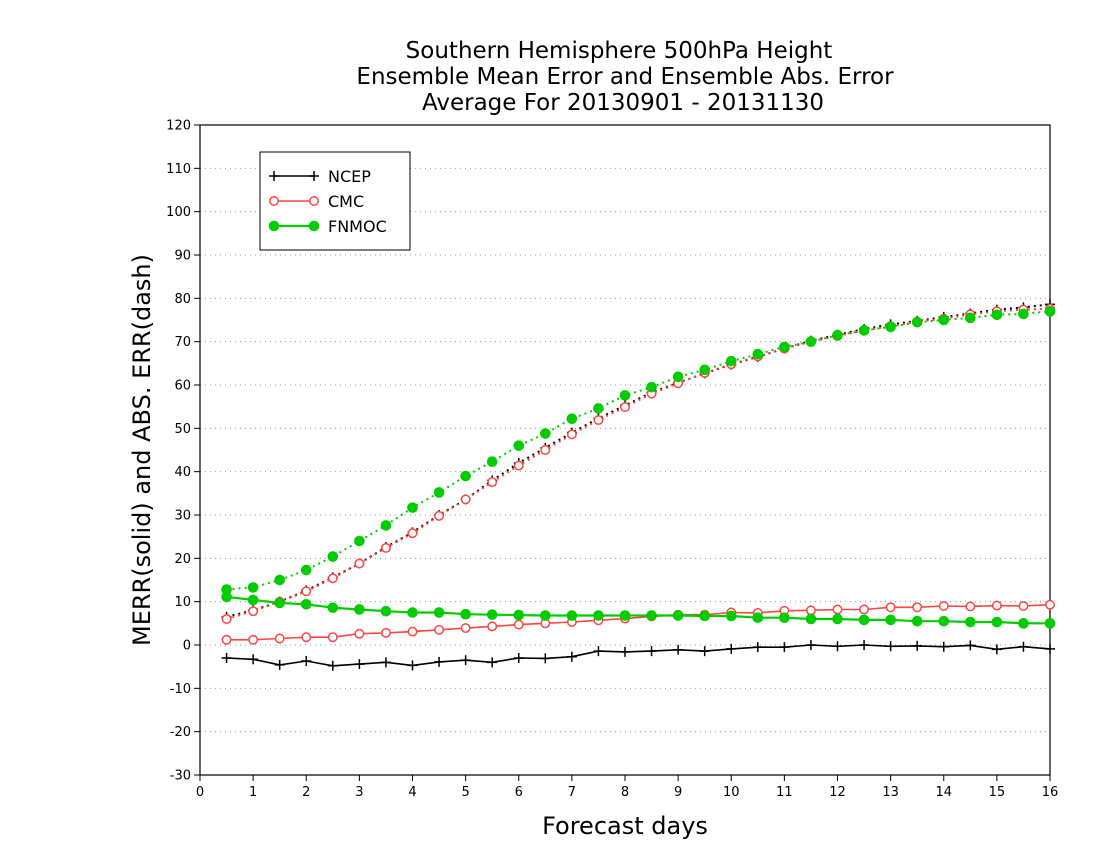  I want to click on x-tick-label-0: 0, so click(200, 792).